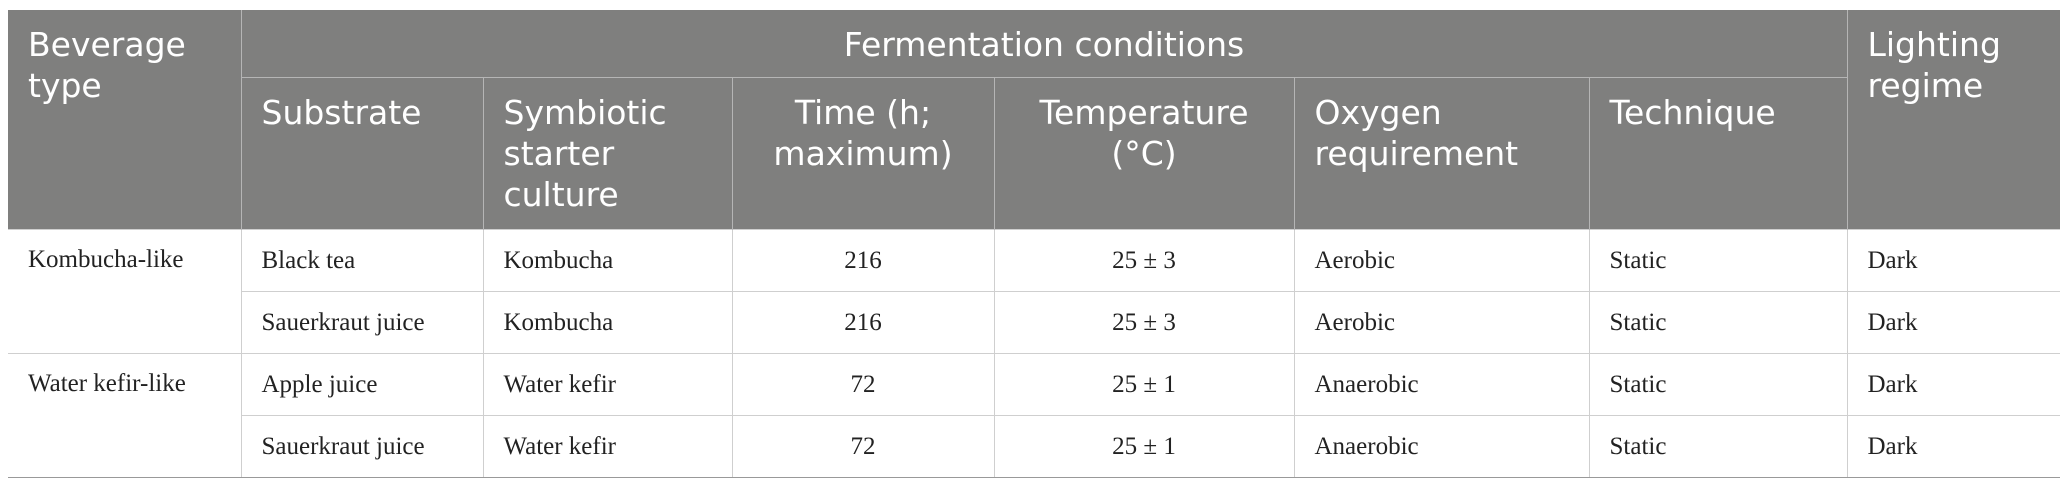 This screenshot has height=493, width=2068. What do you see at coordinates (1953, 120) in the screenshot?
I see `header-cell: Lighting regime` at bounding box center [1953, 120].